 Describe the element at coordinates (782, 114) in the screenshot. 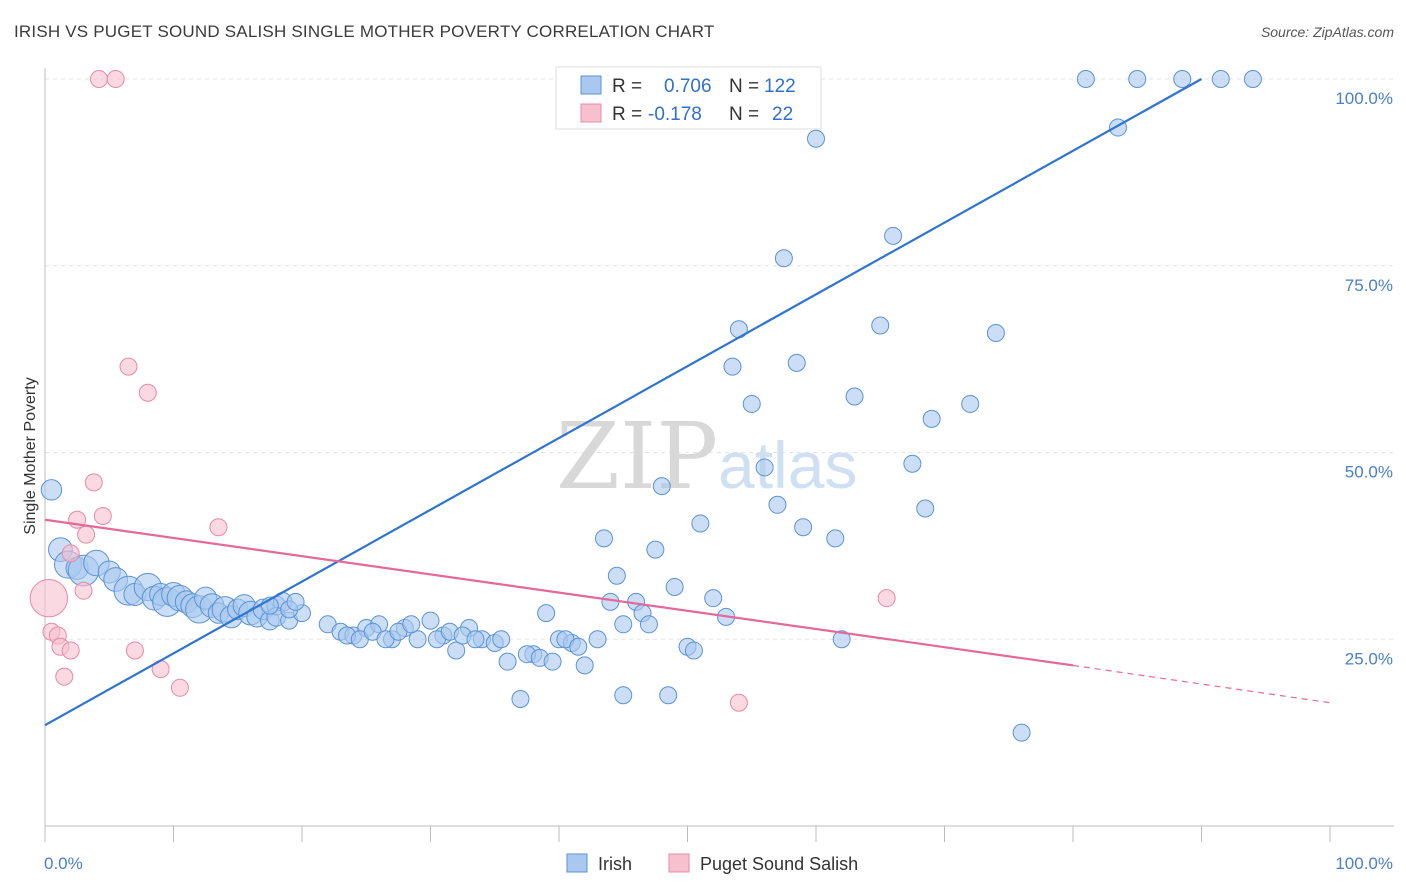

I see `legend-n-salish: 22` at that location.